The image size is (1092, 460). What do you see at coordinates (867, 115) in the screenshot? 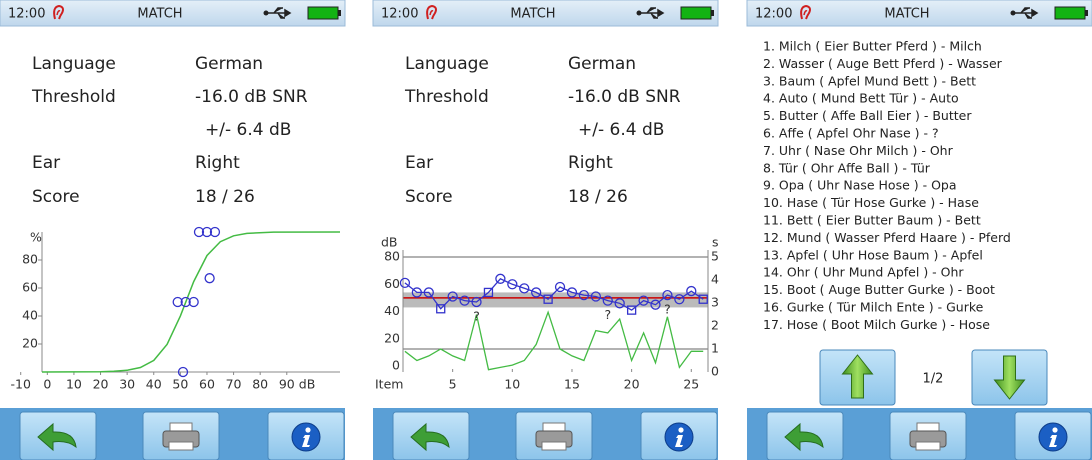
I see `list-item: 5. Butter ( Affe Ball Eier ) - Butter` at bounding box center [867, 115].